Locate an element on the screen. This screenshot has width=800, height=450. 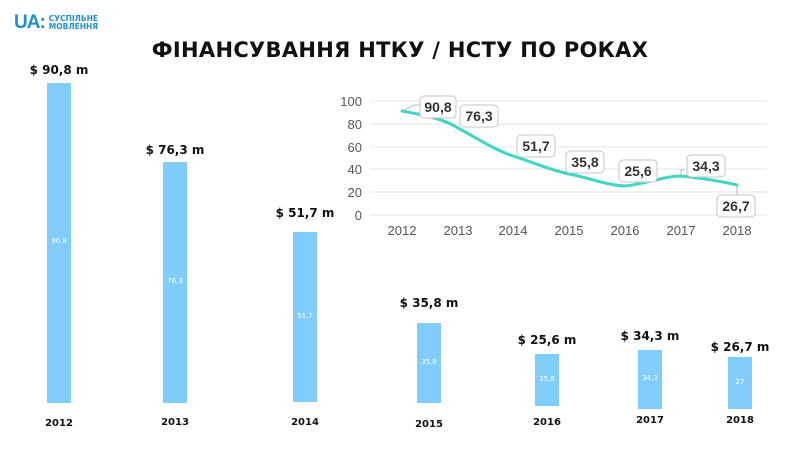
x-tick: 2018 is located at coordinates (737, 230).